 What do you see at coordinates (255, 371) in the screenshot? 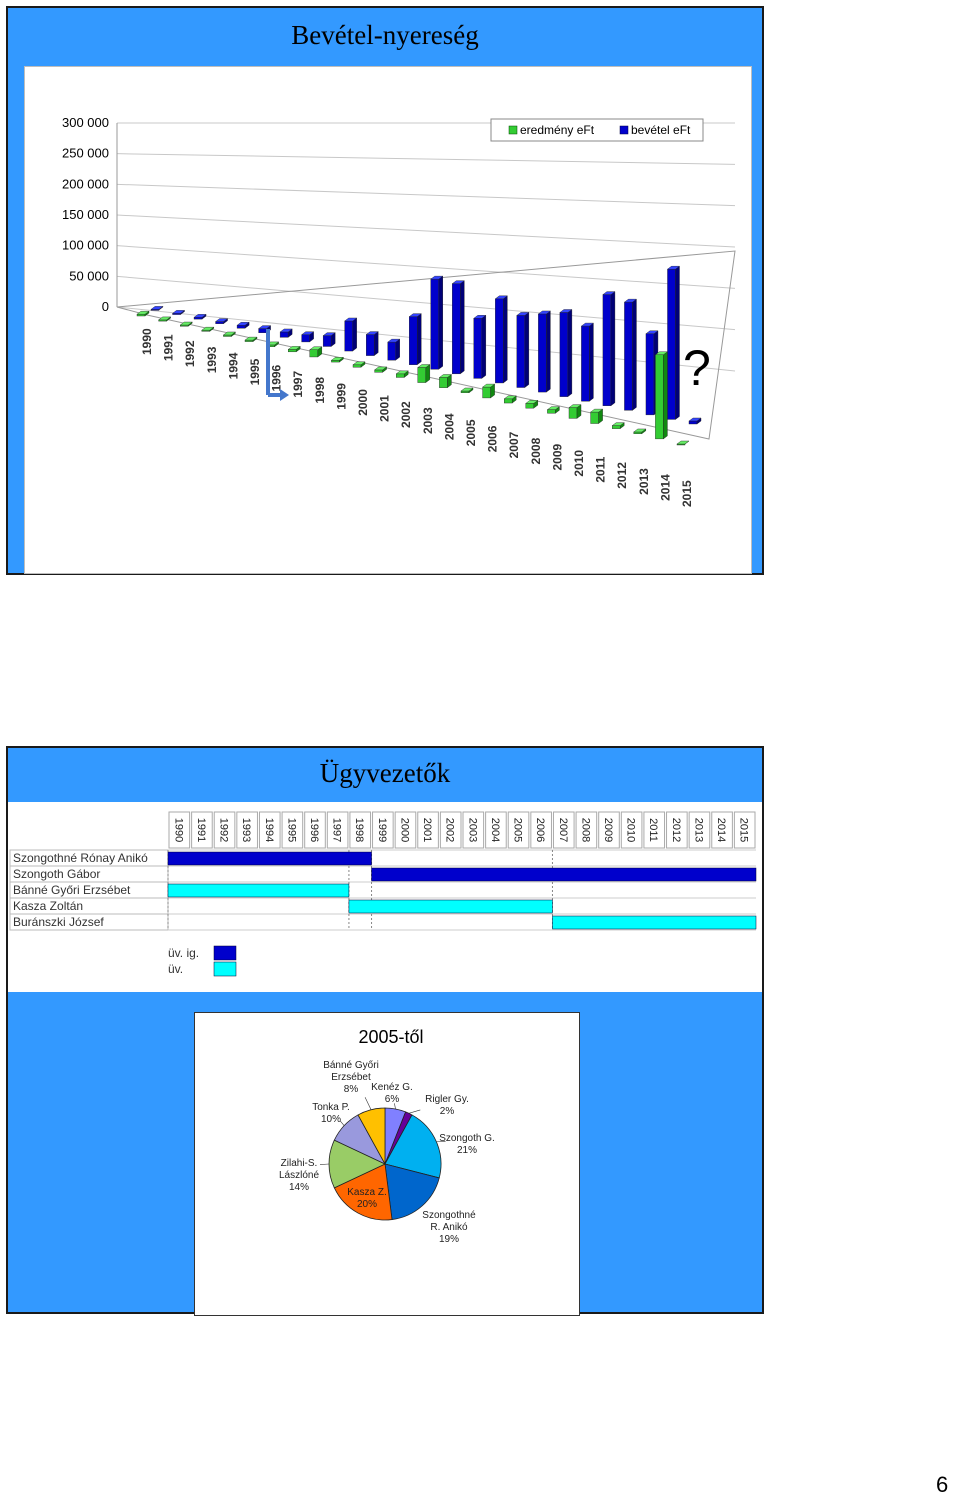
I see `x-tick-label: 1995` at bounding box center [255, 371].